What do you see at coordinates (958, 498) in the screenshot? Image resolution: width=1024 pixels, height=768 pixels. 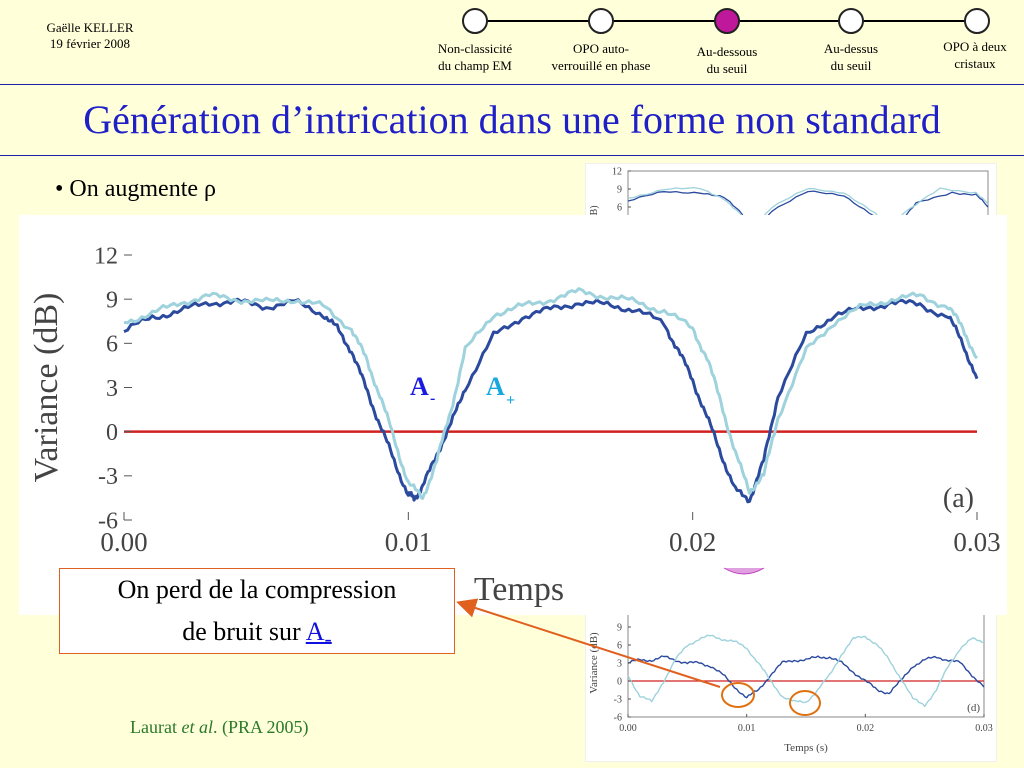 I see `panel-label: (a)` at bounding box center [958, 498].